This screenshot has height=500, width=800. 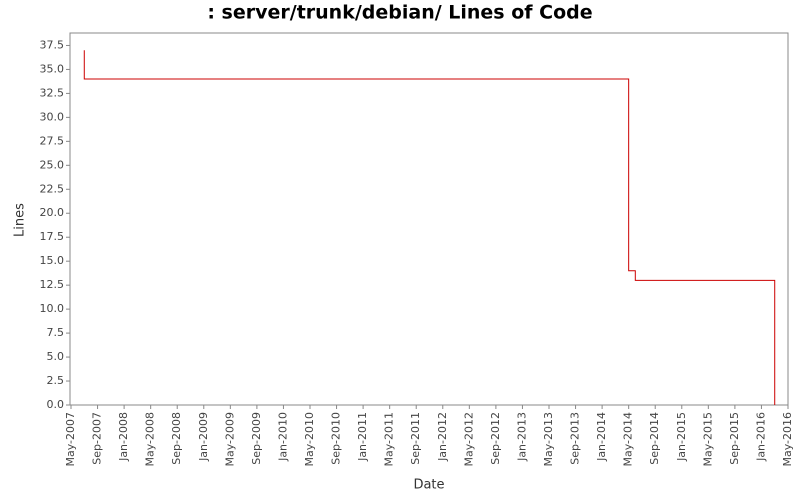 What do you see at coordinates (468, 439) in the screenshot?
I see `x-tick-label: May-2012` at bounding box center [468, 439].